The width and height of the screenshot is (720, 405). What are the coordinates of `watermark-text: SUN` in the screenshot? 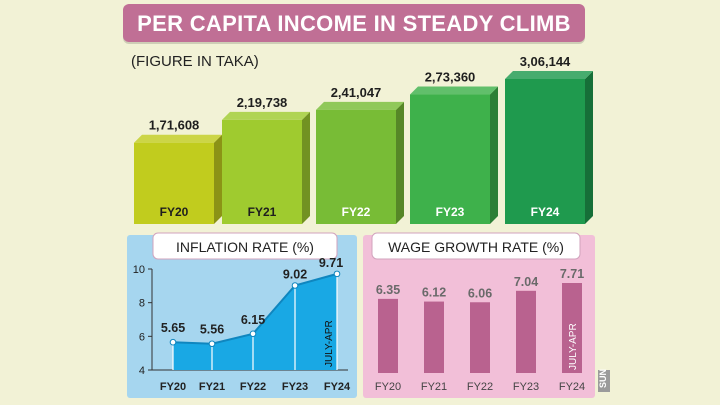 It's located at (603, 378).